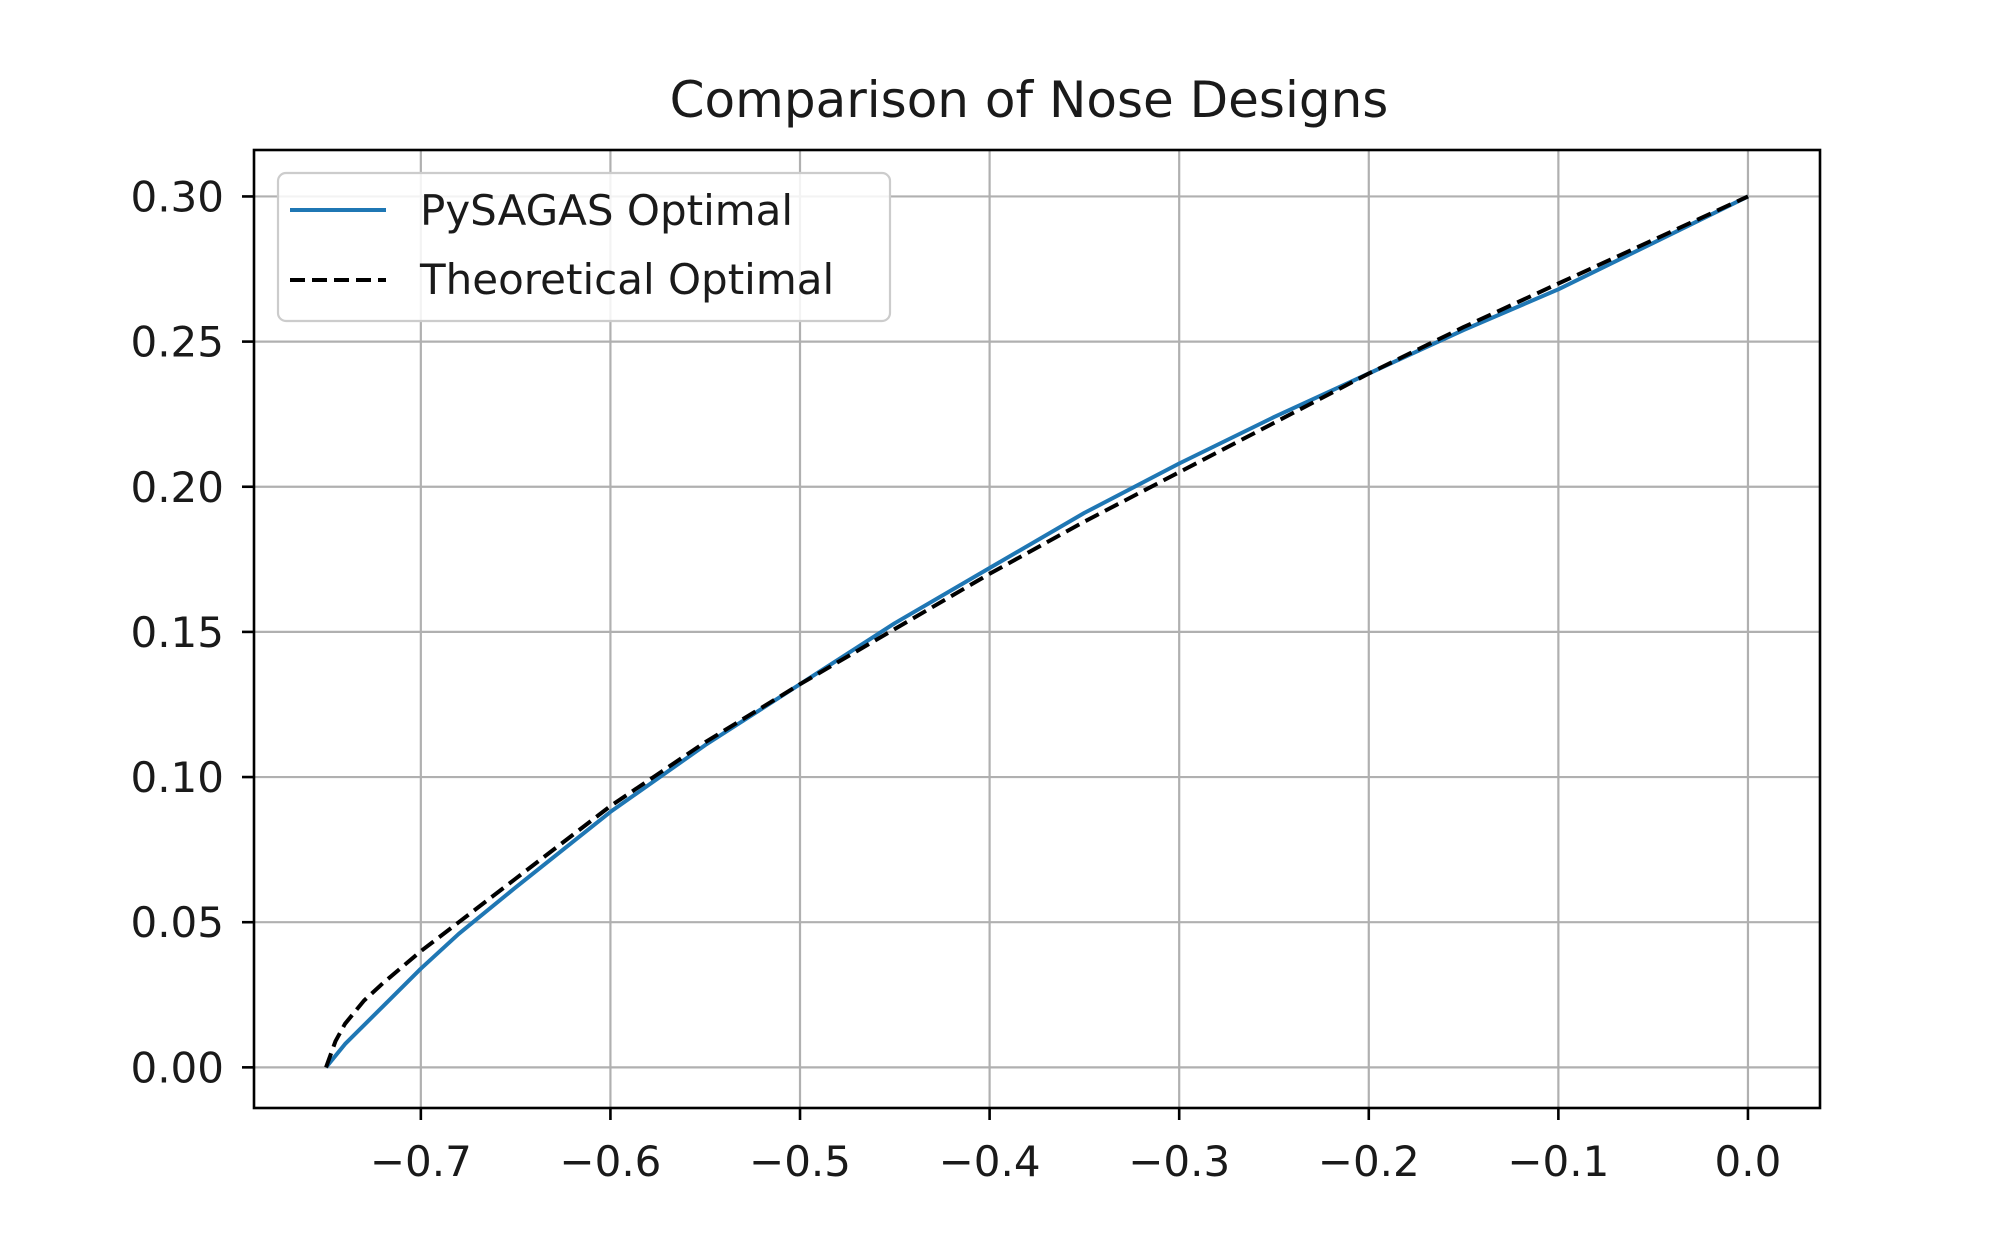 This screenshot has height=1233, width=2000. Describe the element at coordinates (177, 487) in the screenshot. I see `y-tick-label: 0.20` at that location.